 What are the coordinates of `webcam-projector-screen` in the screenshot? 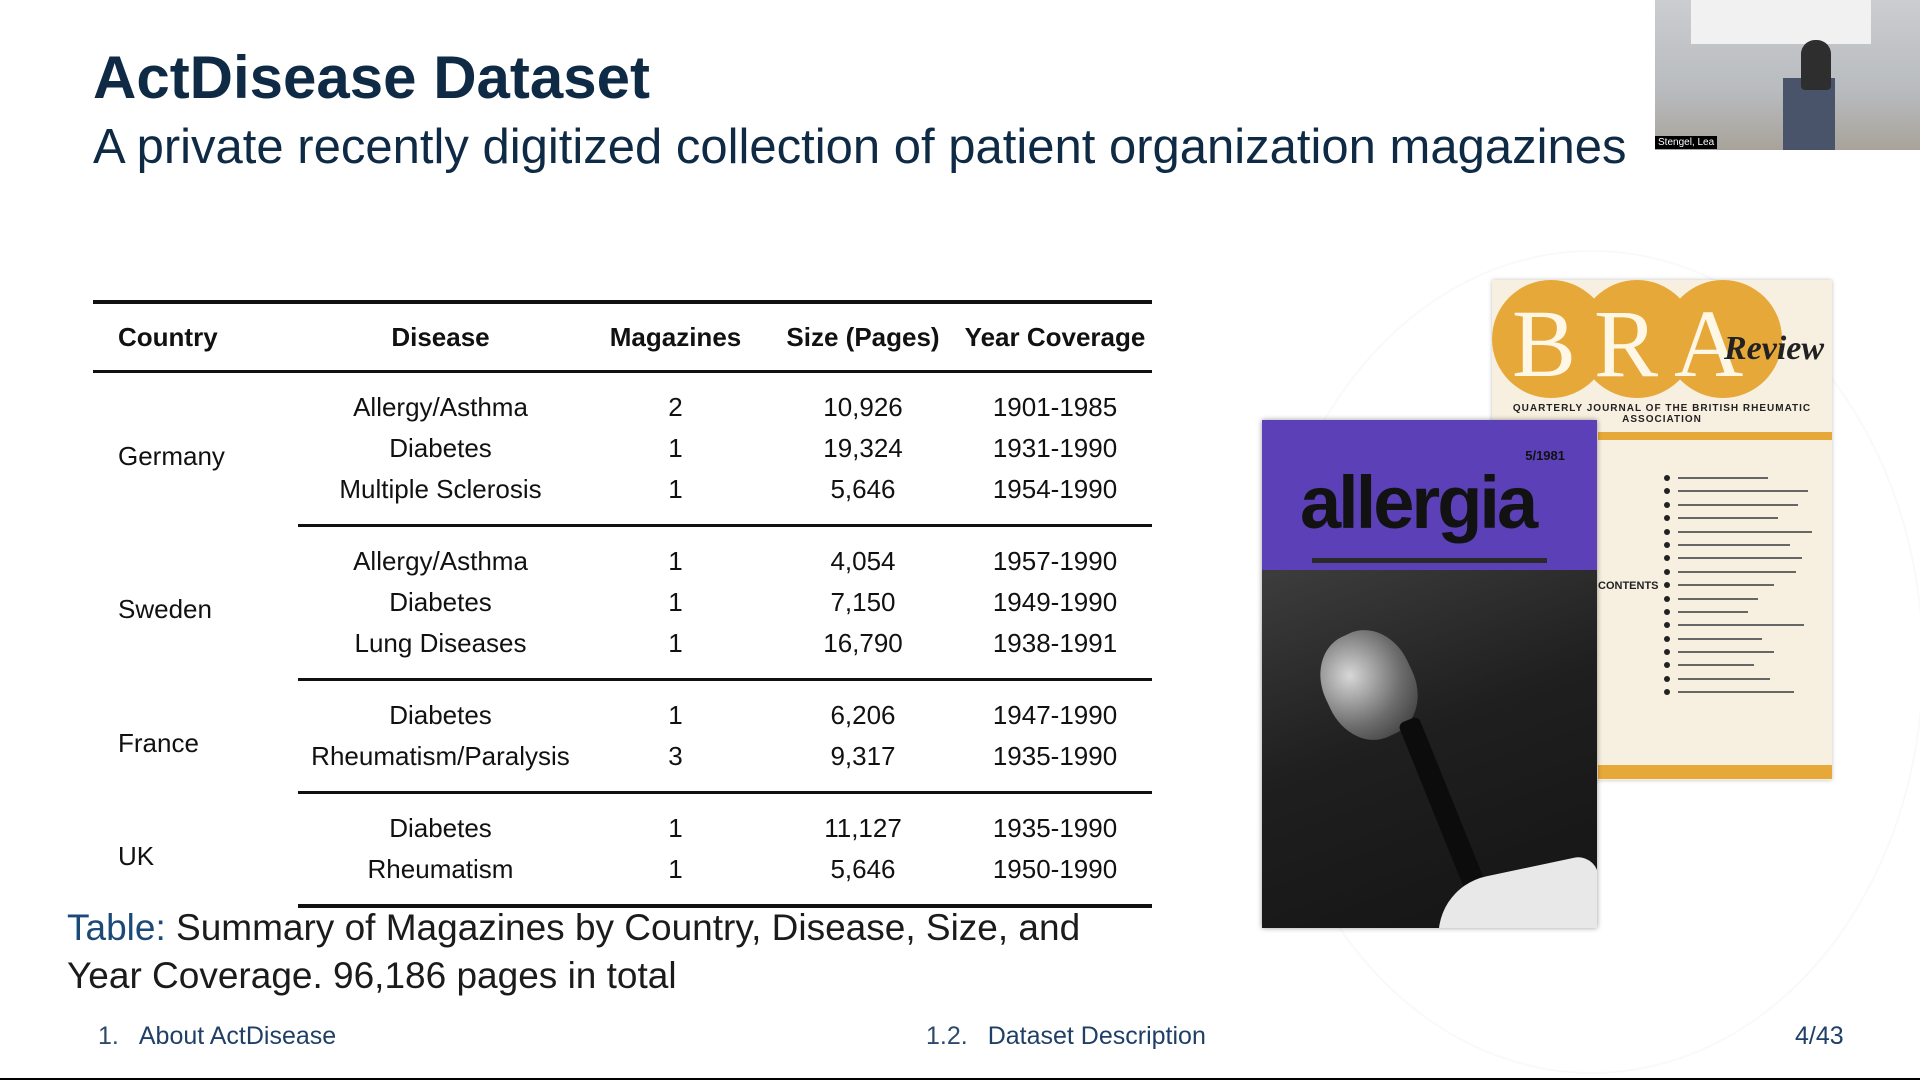 It's located at (1781, 22).